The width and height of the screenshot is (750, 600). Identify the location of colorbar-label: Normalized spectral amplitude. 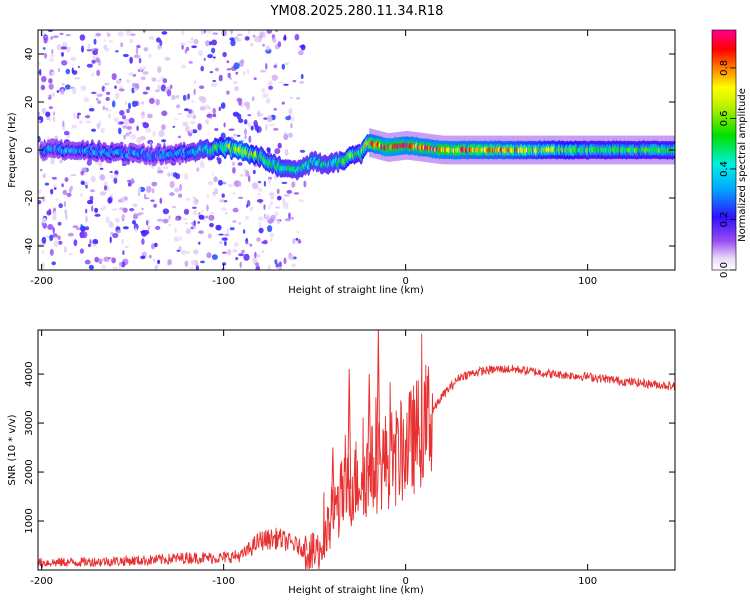
(742, 165).